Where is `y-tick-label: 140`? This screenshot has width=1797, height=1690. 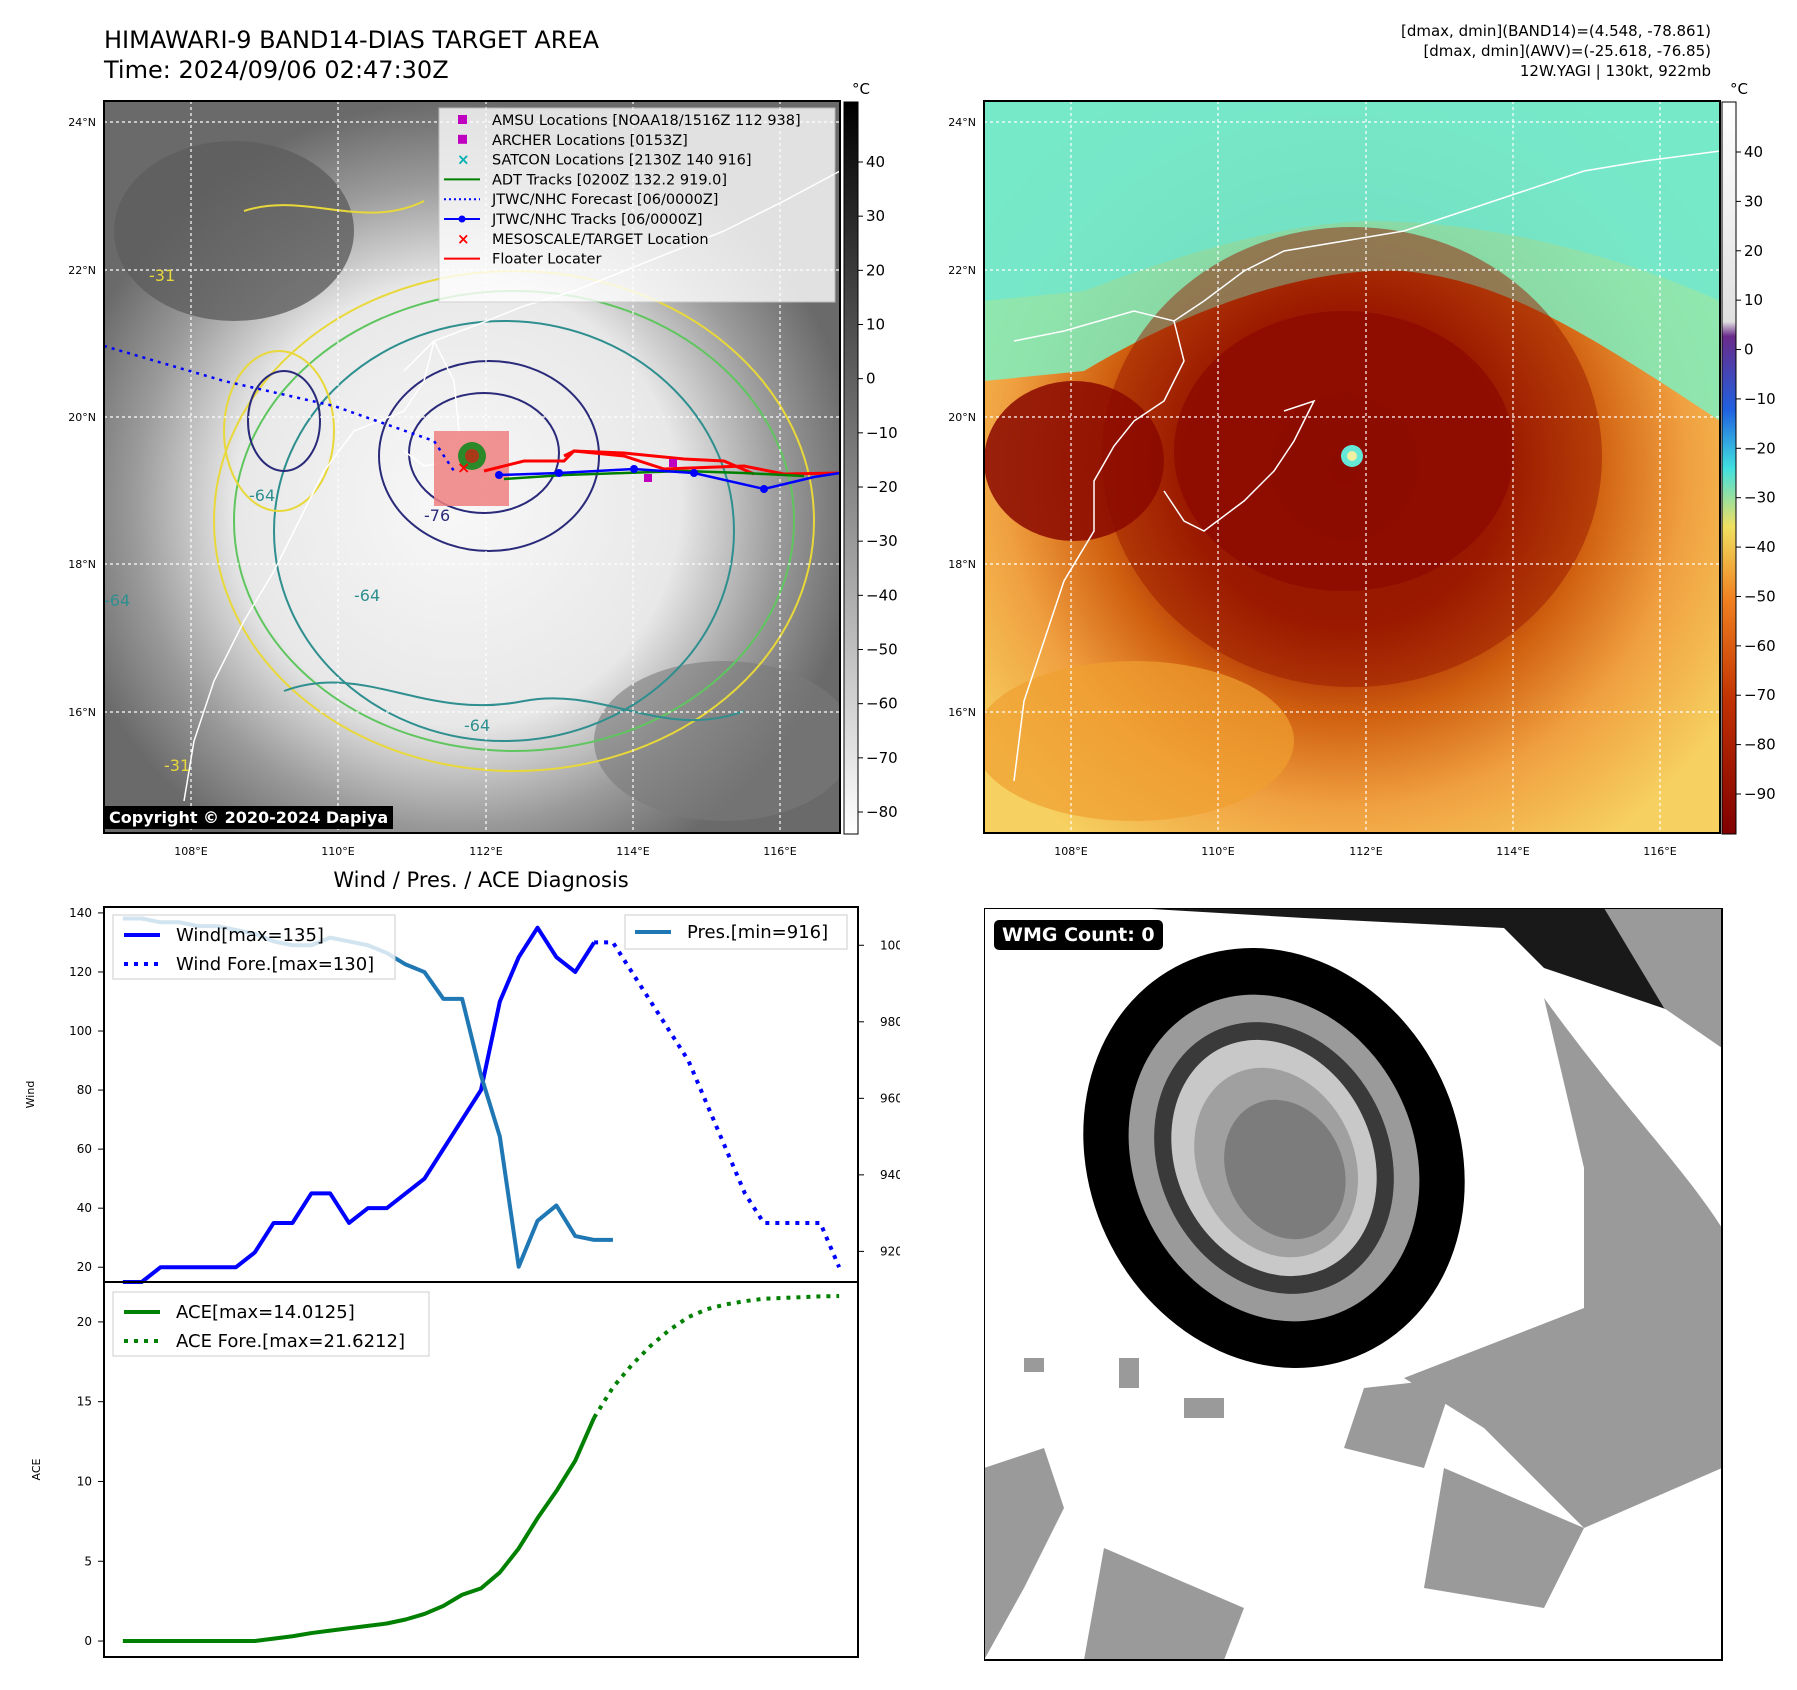 y-tick-label: 140 is located at coordinates (80, 913).